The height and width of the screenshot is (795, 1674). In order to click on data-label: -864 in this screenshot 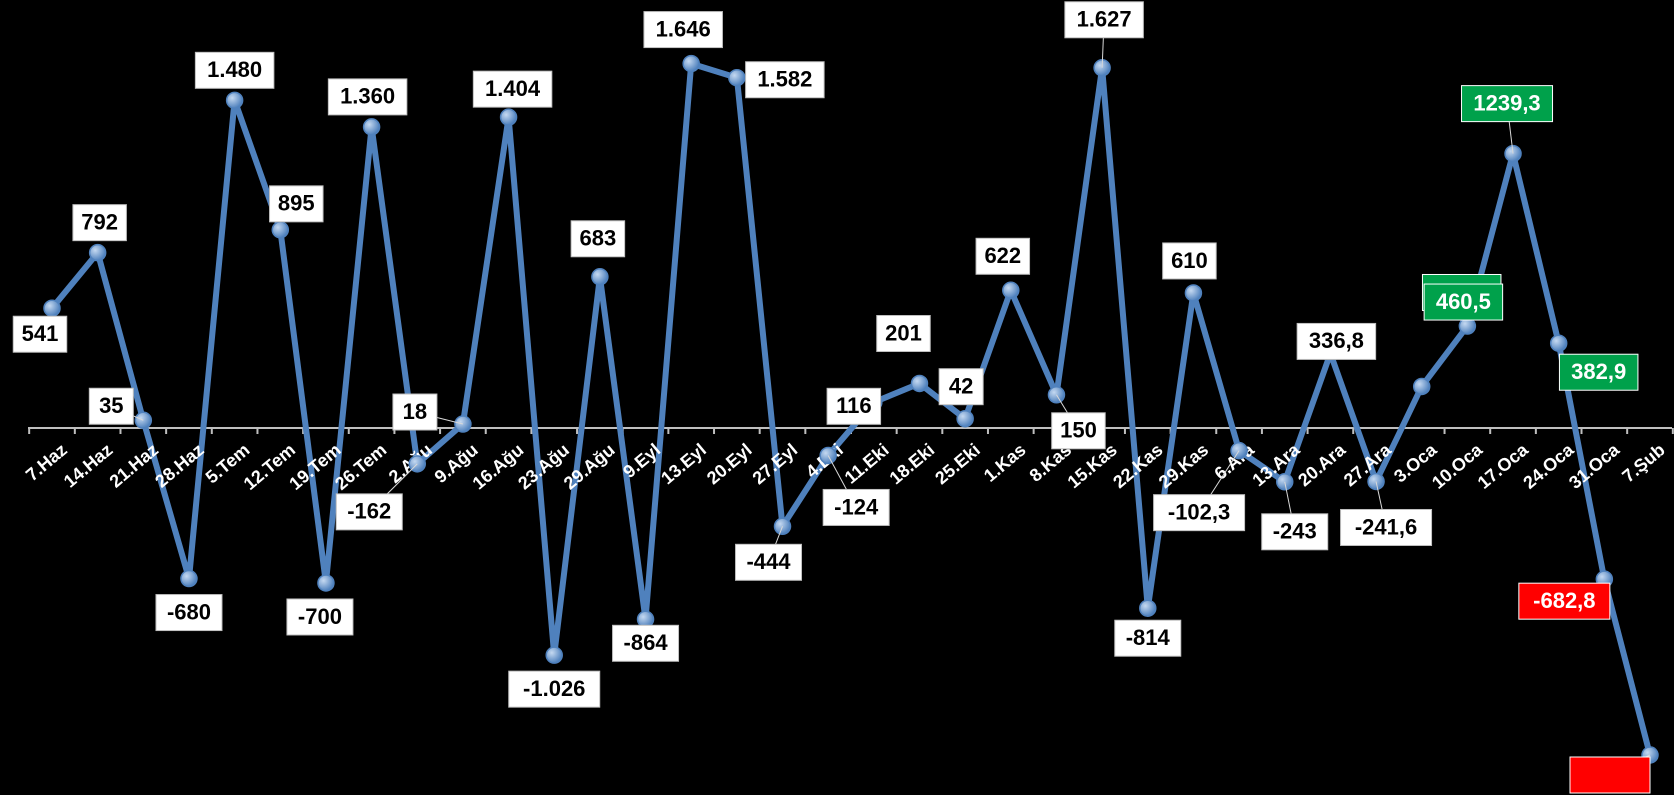, I will do `click(646, 642)`.